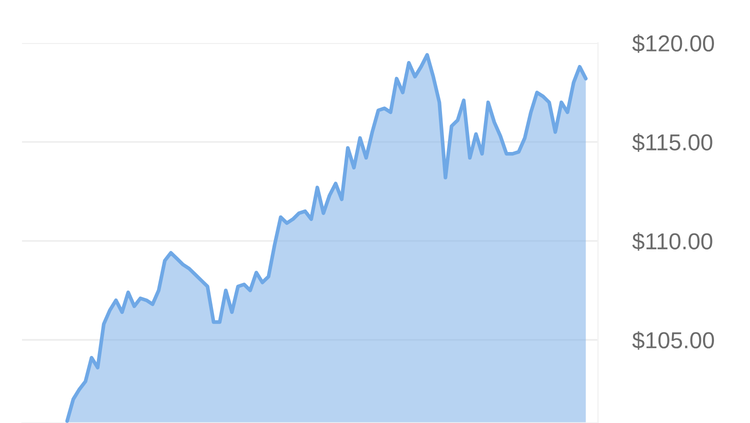  I want to click on y-tick-label: $115.00, so click(672, 142).